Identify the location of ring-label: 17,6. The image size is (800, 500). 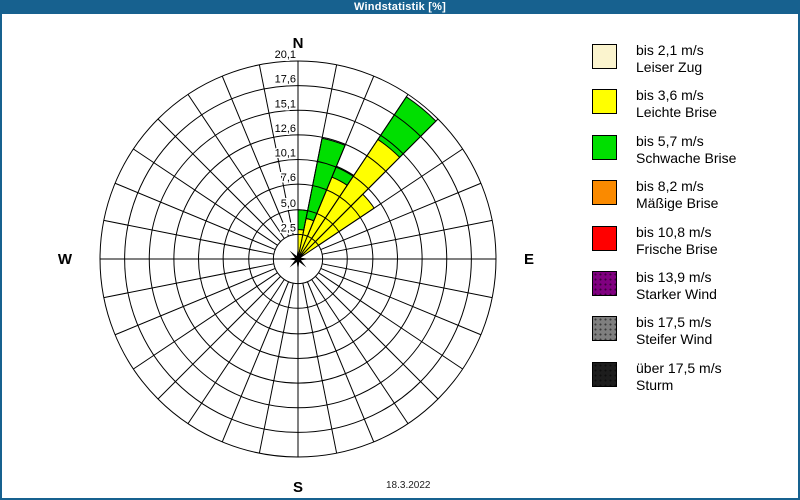
(285, 80).